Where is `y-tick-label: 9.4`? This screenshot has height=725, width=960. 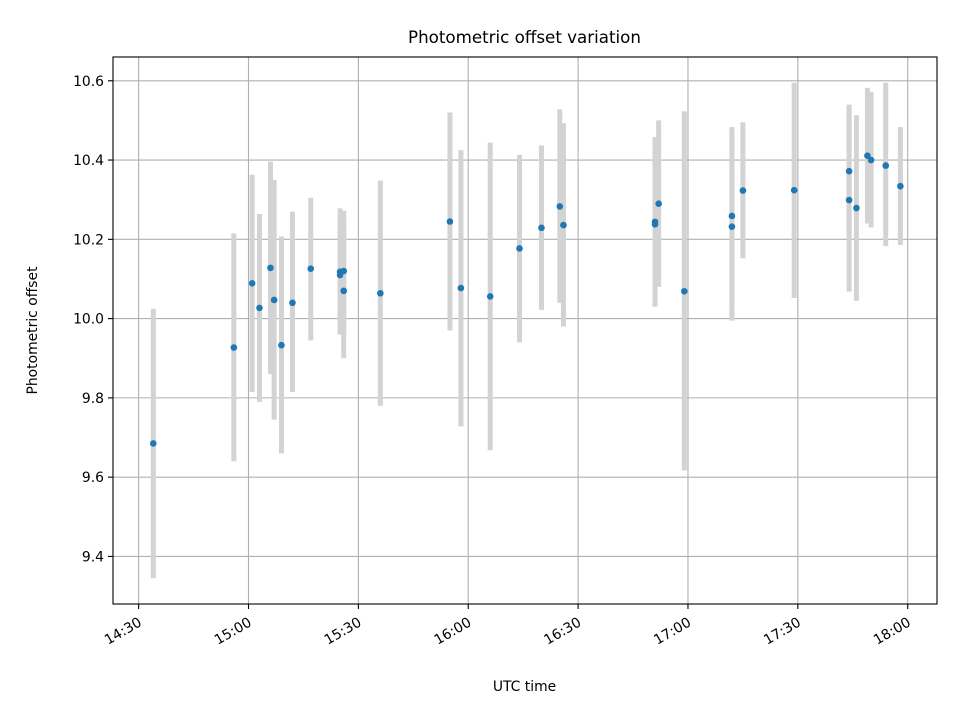
y-tick-label: 9.4 is located at coordinates (93, 557).